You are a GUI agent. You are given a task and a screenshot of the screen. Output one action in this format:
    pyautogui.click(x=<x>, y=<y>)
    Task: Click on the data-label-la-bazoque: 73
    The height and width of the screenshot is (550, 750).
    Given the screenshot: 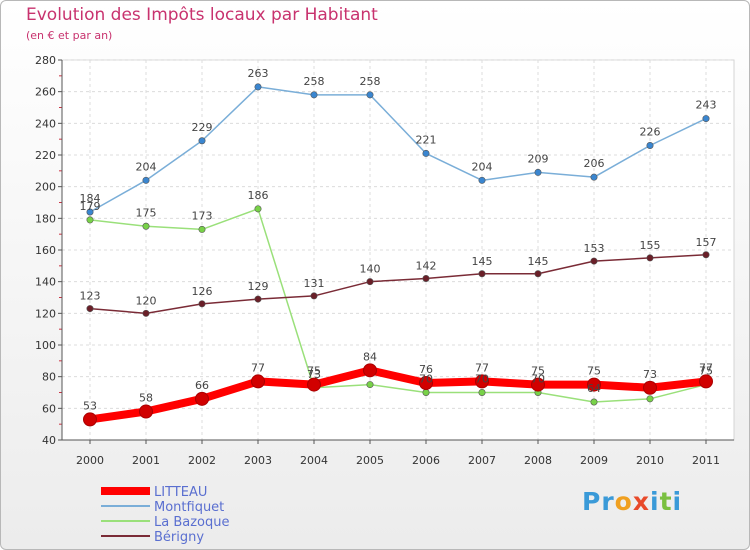 What is the action you would take?
    pyautogui.click(x=314, y=374)
    